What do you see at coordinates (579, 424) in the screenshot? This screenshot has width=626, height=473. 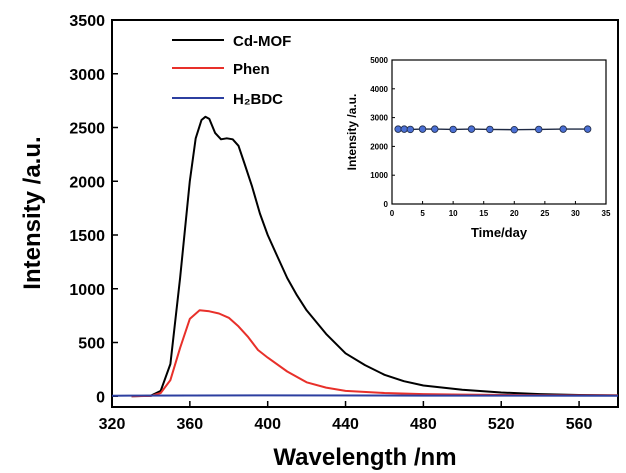 I see `main-x-tick-label: 560` at bounding box center [579, 424].